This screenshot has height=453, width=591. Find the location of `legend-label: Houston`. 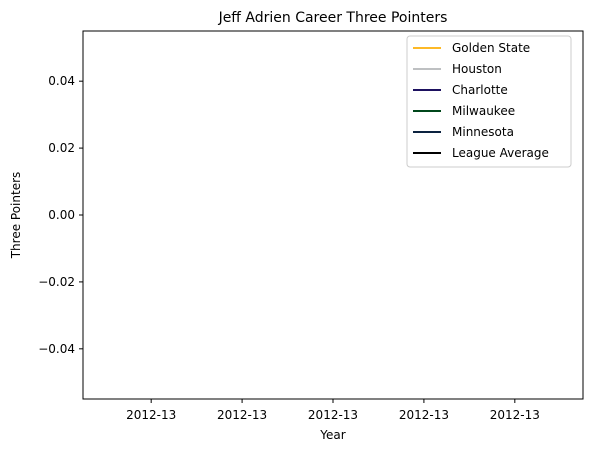

legend-label: Houston is located at coordinates (477, 69).